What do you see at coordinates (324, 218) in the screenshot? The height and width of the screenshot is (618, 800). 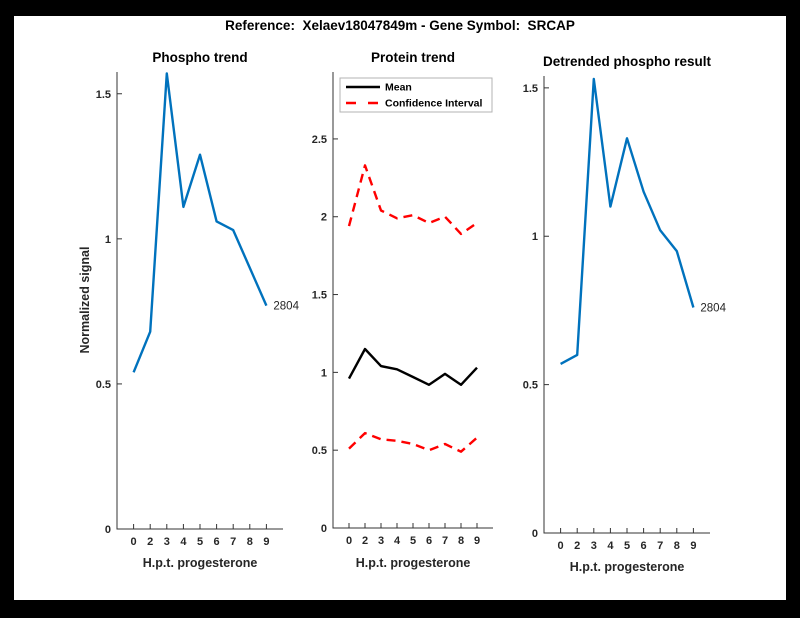 I see `y-tick-label: 2` at bounding box center [324, 218].